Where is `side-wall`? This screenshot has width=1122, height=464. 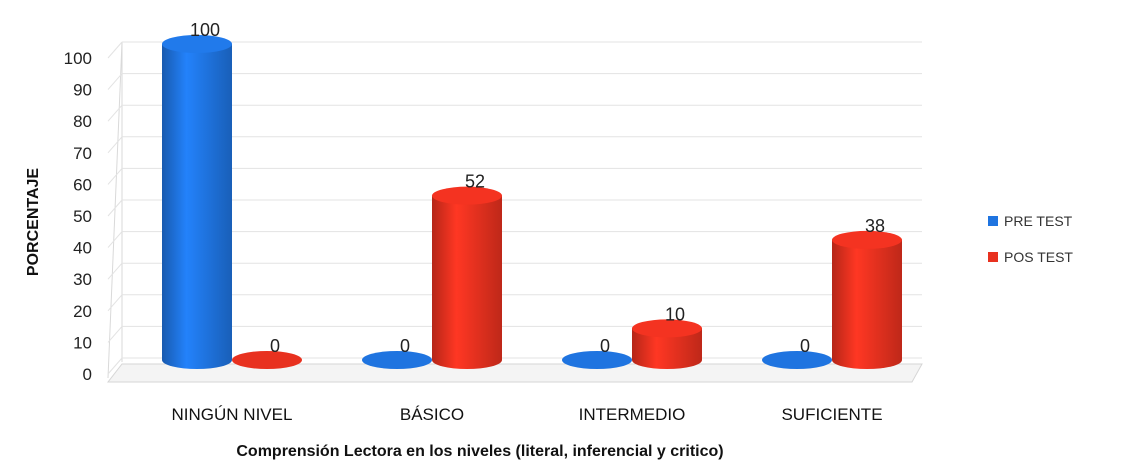 side-wall is located at coordinates (115, 210).